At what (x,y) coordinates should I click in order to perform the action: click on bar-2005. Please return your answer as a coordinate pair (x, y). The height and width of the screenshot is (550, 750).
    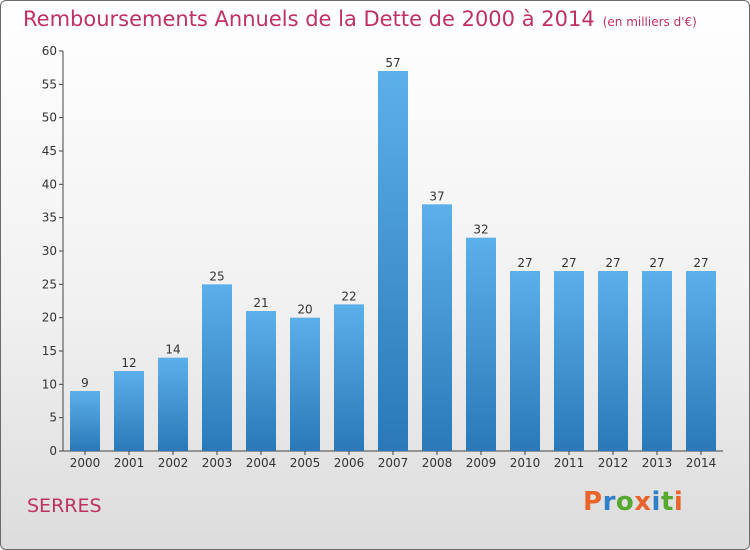
    Looking at the image, I should click on (305, 384).